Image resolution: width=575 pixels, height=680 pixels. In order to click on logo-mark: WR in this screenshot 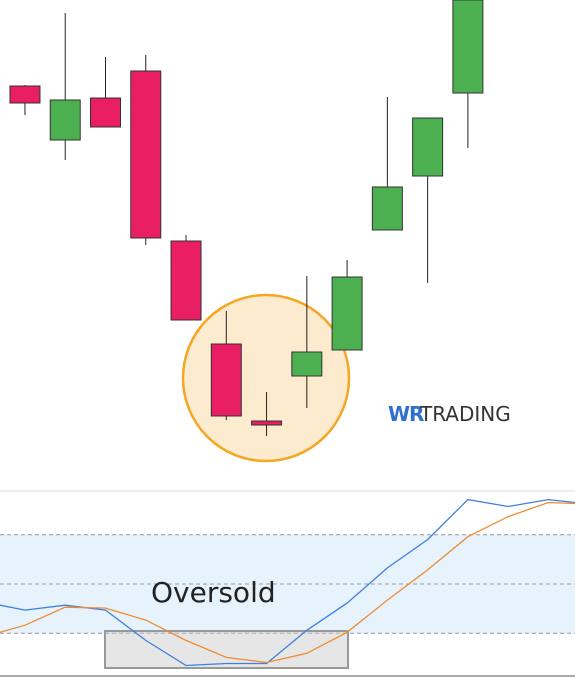, I will do `click(406, 414)`.